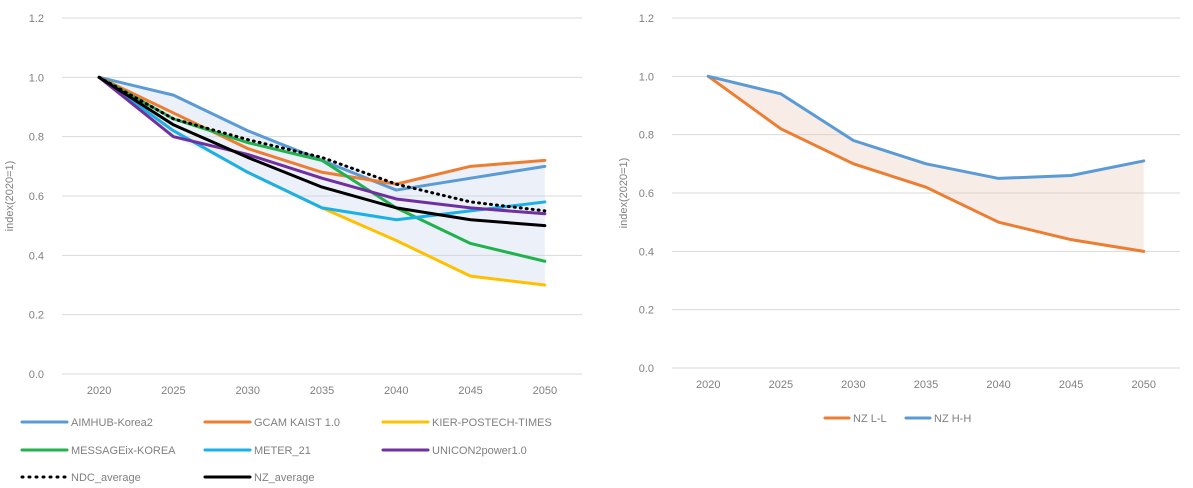 The image size is (1193, 488). I want to click on legend-label: NDC_average, so click(106, 478).